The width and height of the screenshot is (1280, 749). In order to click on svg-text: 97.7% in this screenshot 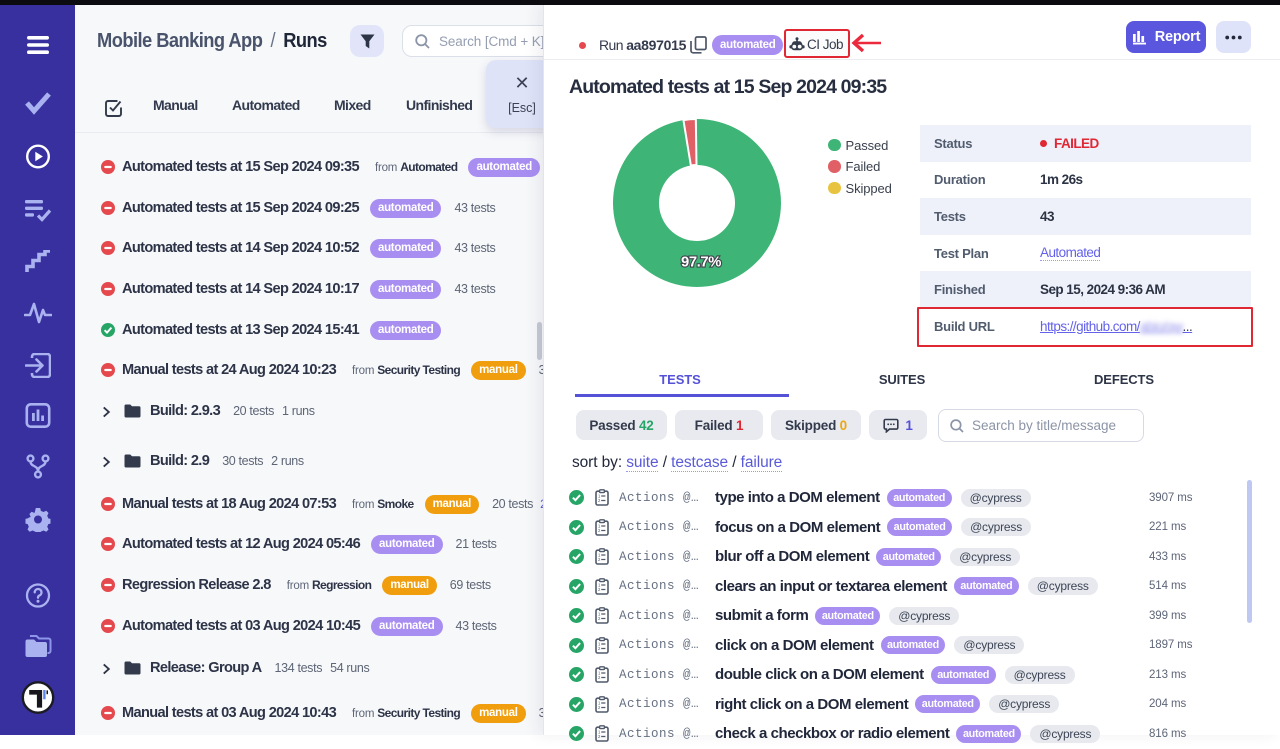, I will do `click(701, 263)`.